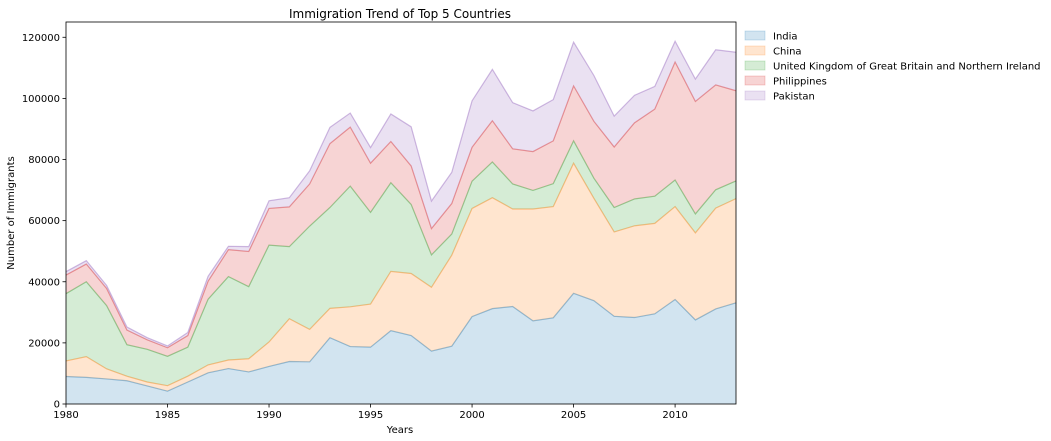 This screenshot has height=441, width=1051. Describe the element at coordinates (787, 52) in the screenshot. I see `legend-label: China` at that location.